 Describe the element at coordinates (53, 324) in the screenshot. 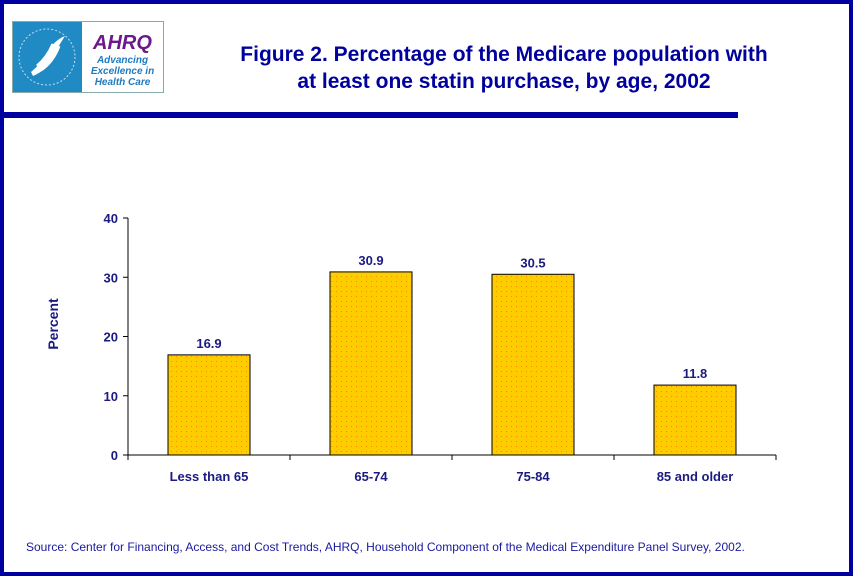

I see `y-axis-label: Percent` at that location.